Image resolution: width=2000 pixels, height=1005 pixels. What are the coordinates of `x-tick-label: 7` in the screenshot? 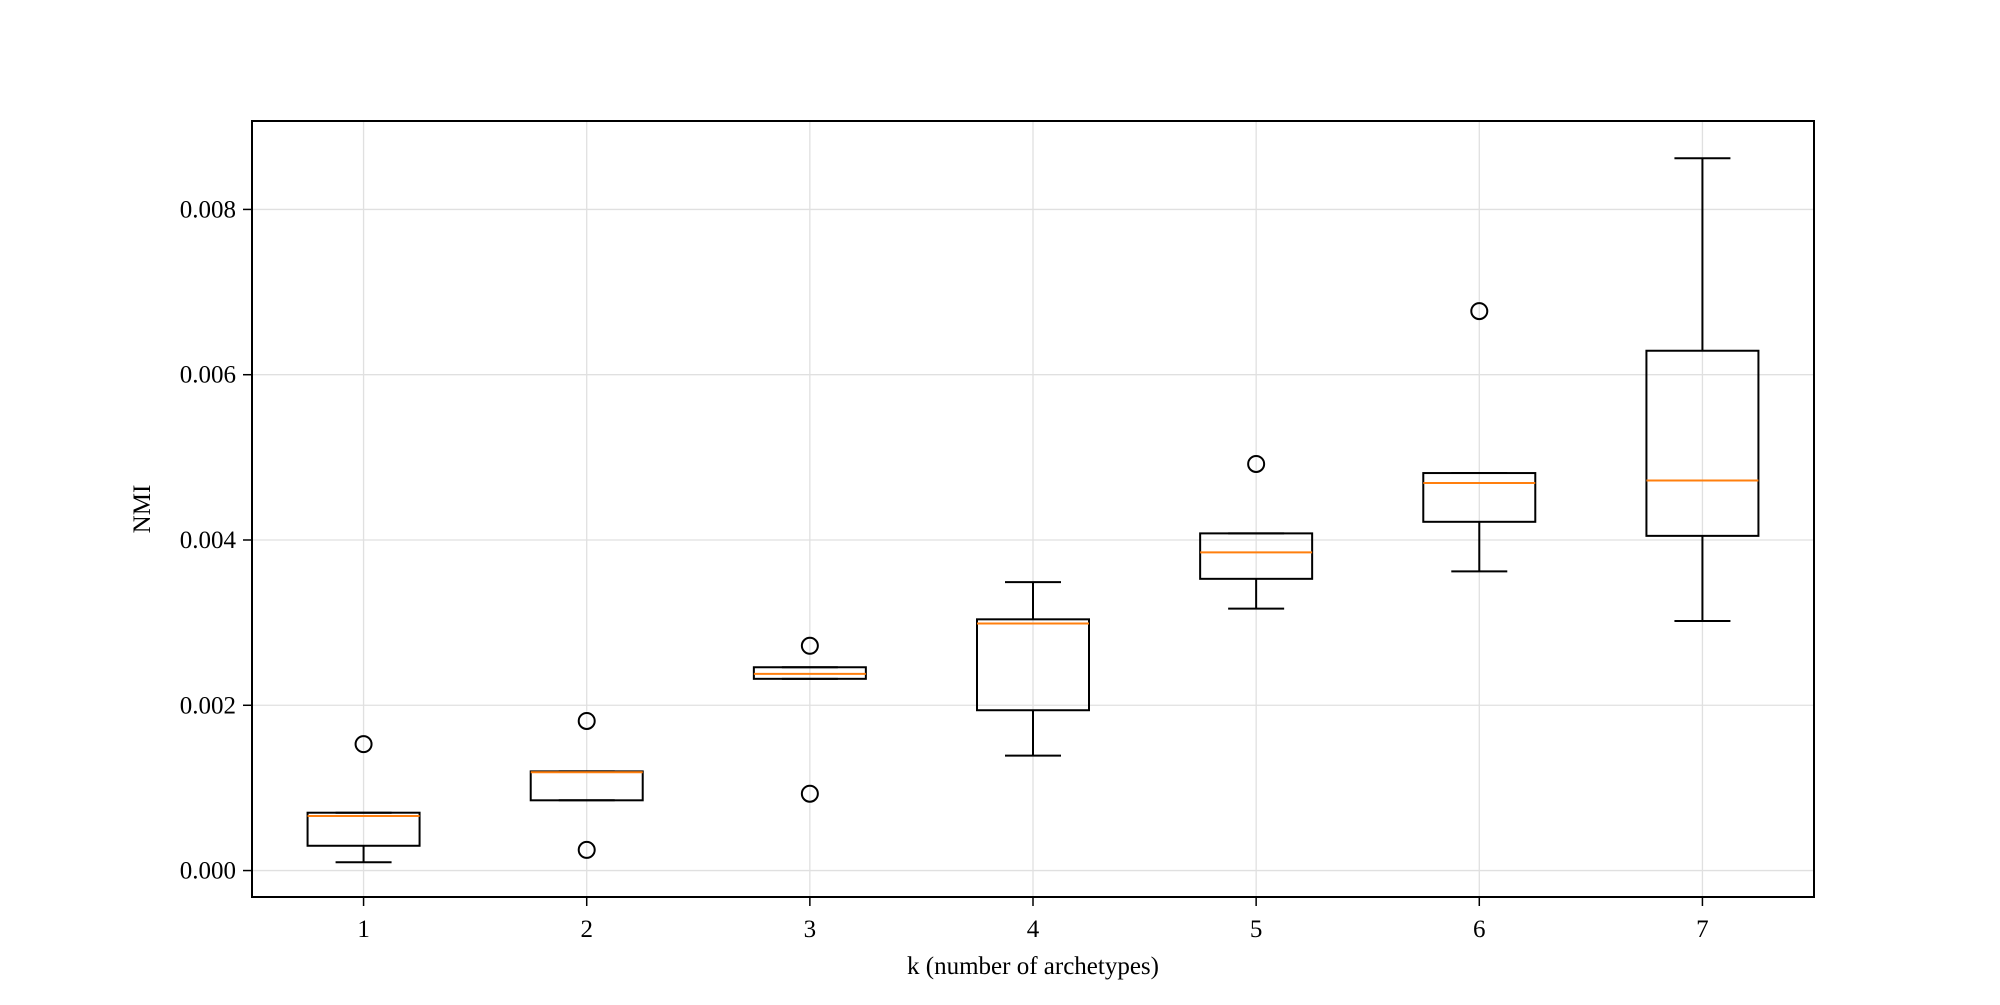 It's located at (1702, 929).